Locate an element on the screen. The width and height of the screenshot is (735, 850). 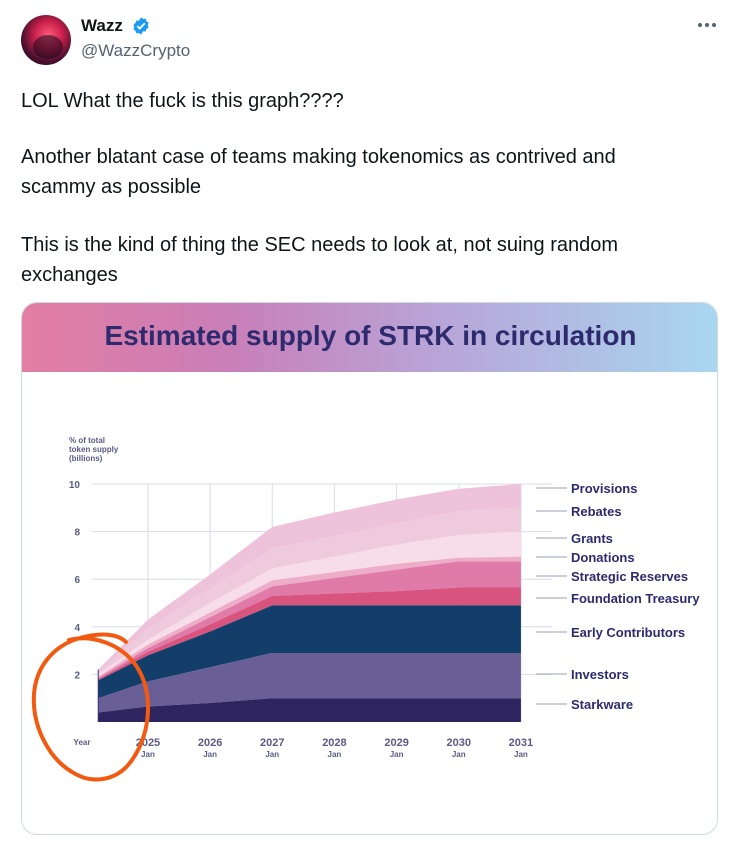
x-axis-label: Year is located at coordinates (82, 742).